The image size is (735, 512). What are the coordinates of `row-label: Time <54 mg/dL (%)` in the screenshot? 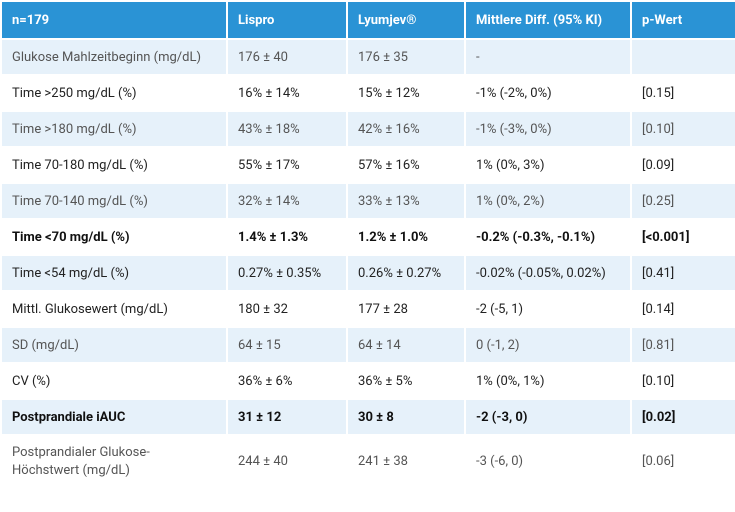 It's located at (114, 273).